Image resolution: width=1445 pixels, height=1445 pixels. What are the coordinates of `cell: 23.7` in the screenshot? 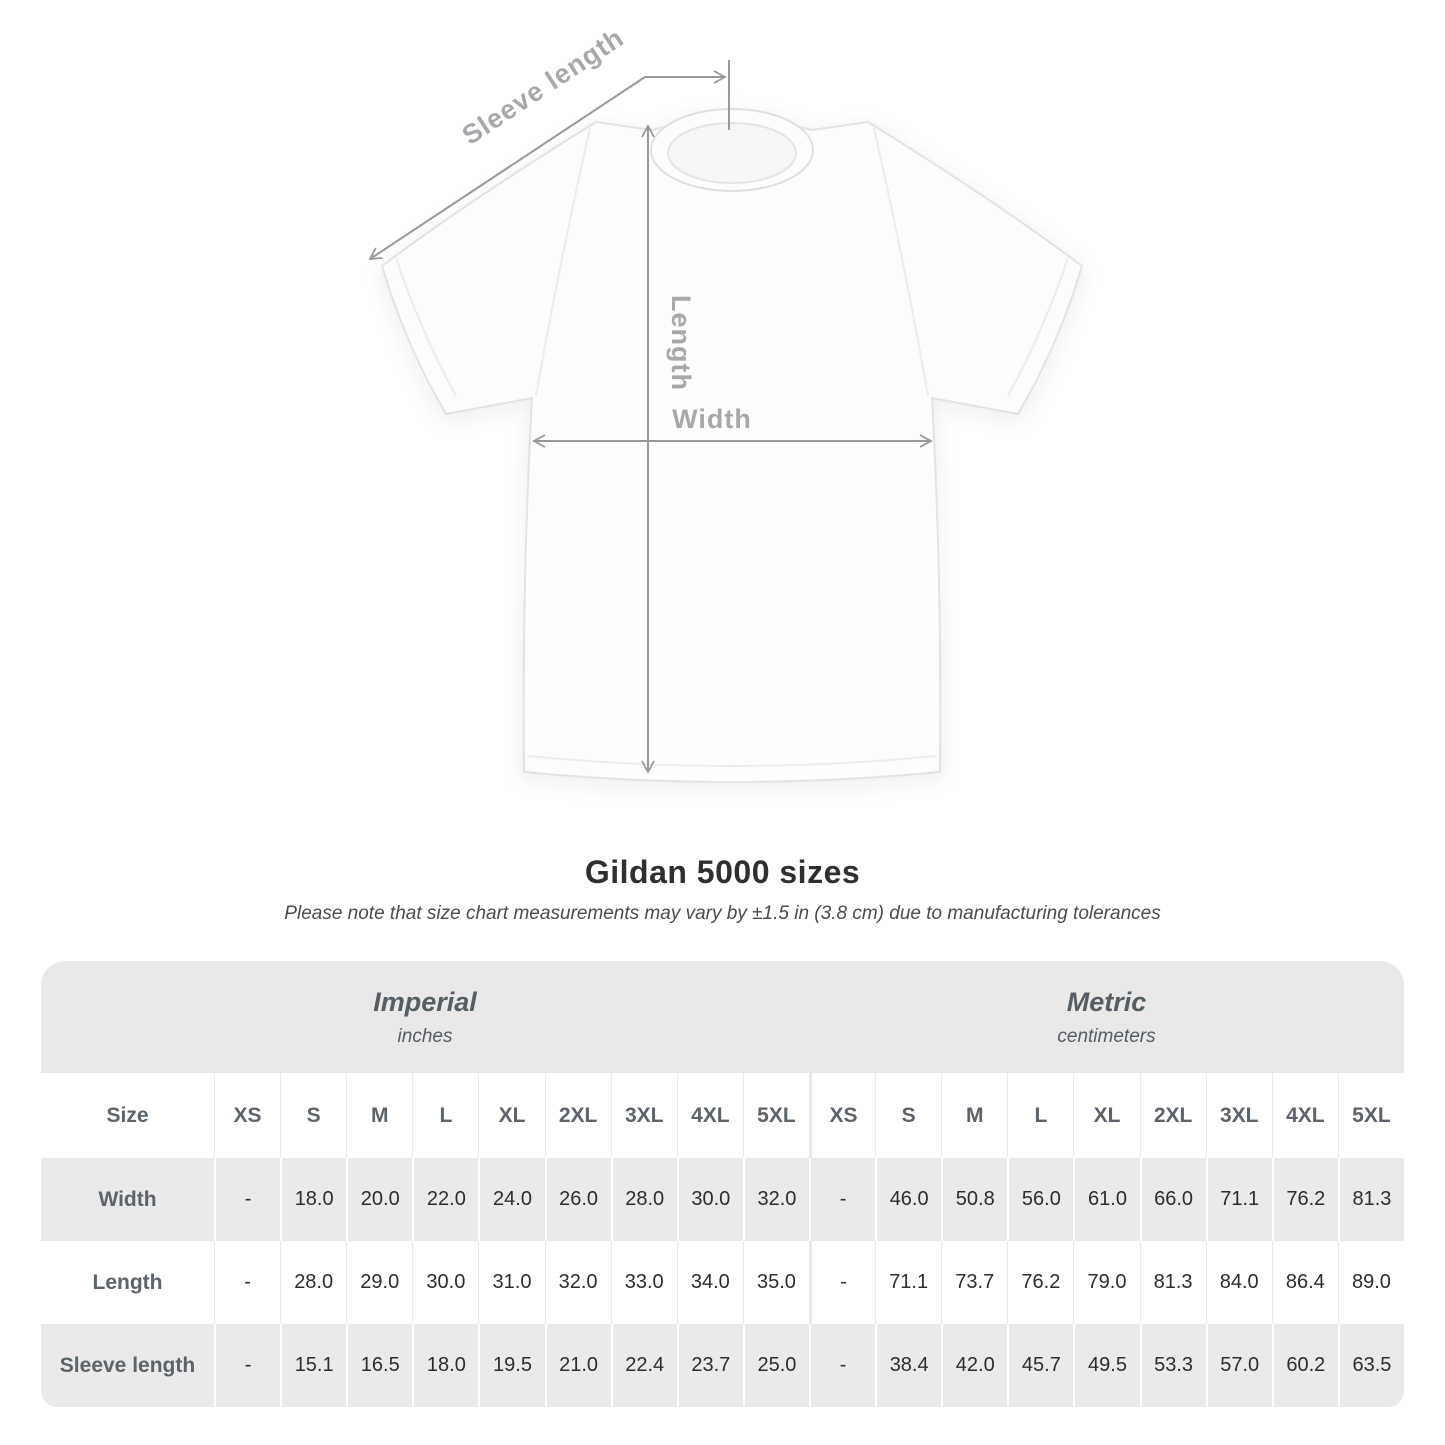 It's located at (709, 1365).